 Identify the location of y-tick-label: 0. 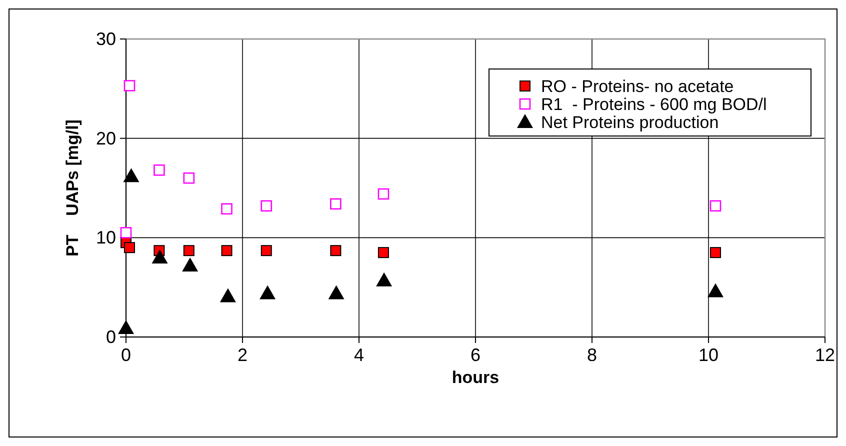
(111, 337).